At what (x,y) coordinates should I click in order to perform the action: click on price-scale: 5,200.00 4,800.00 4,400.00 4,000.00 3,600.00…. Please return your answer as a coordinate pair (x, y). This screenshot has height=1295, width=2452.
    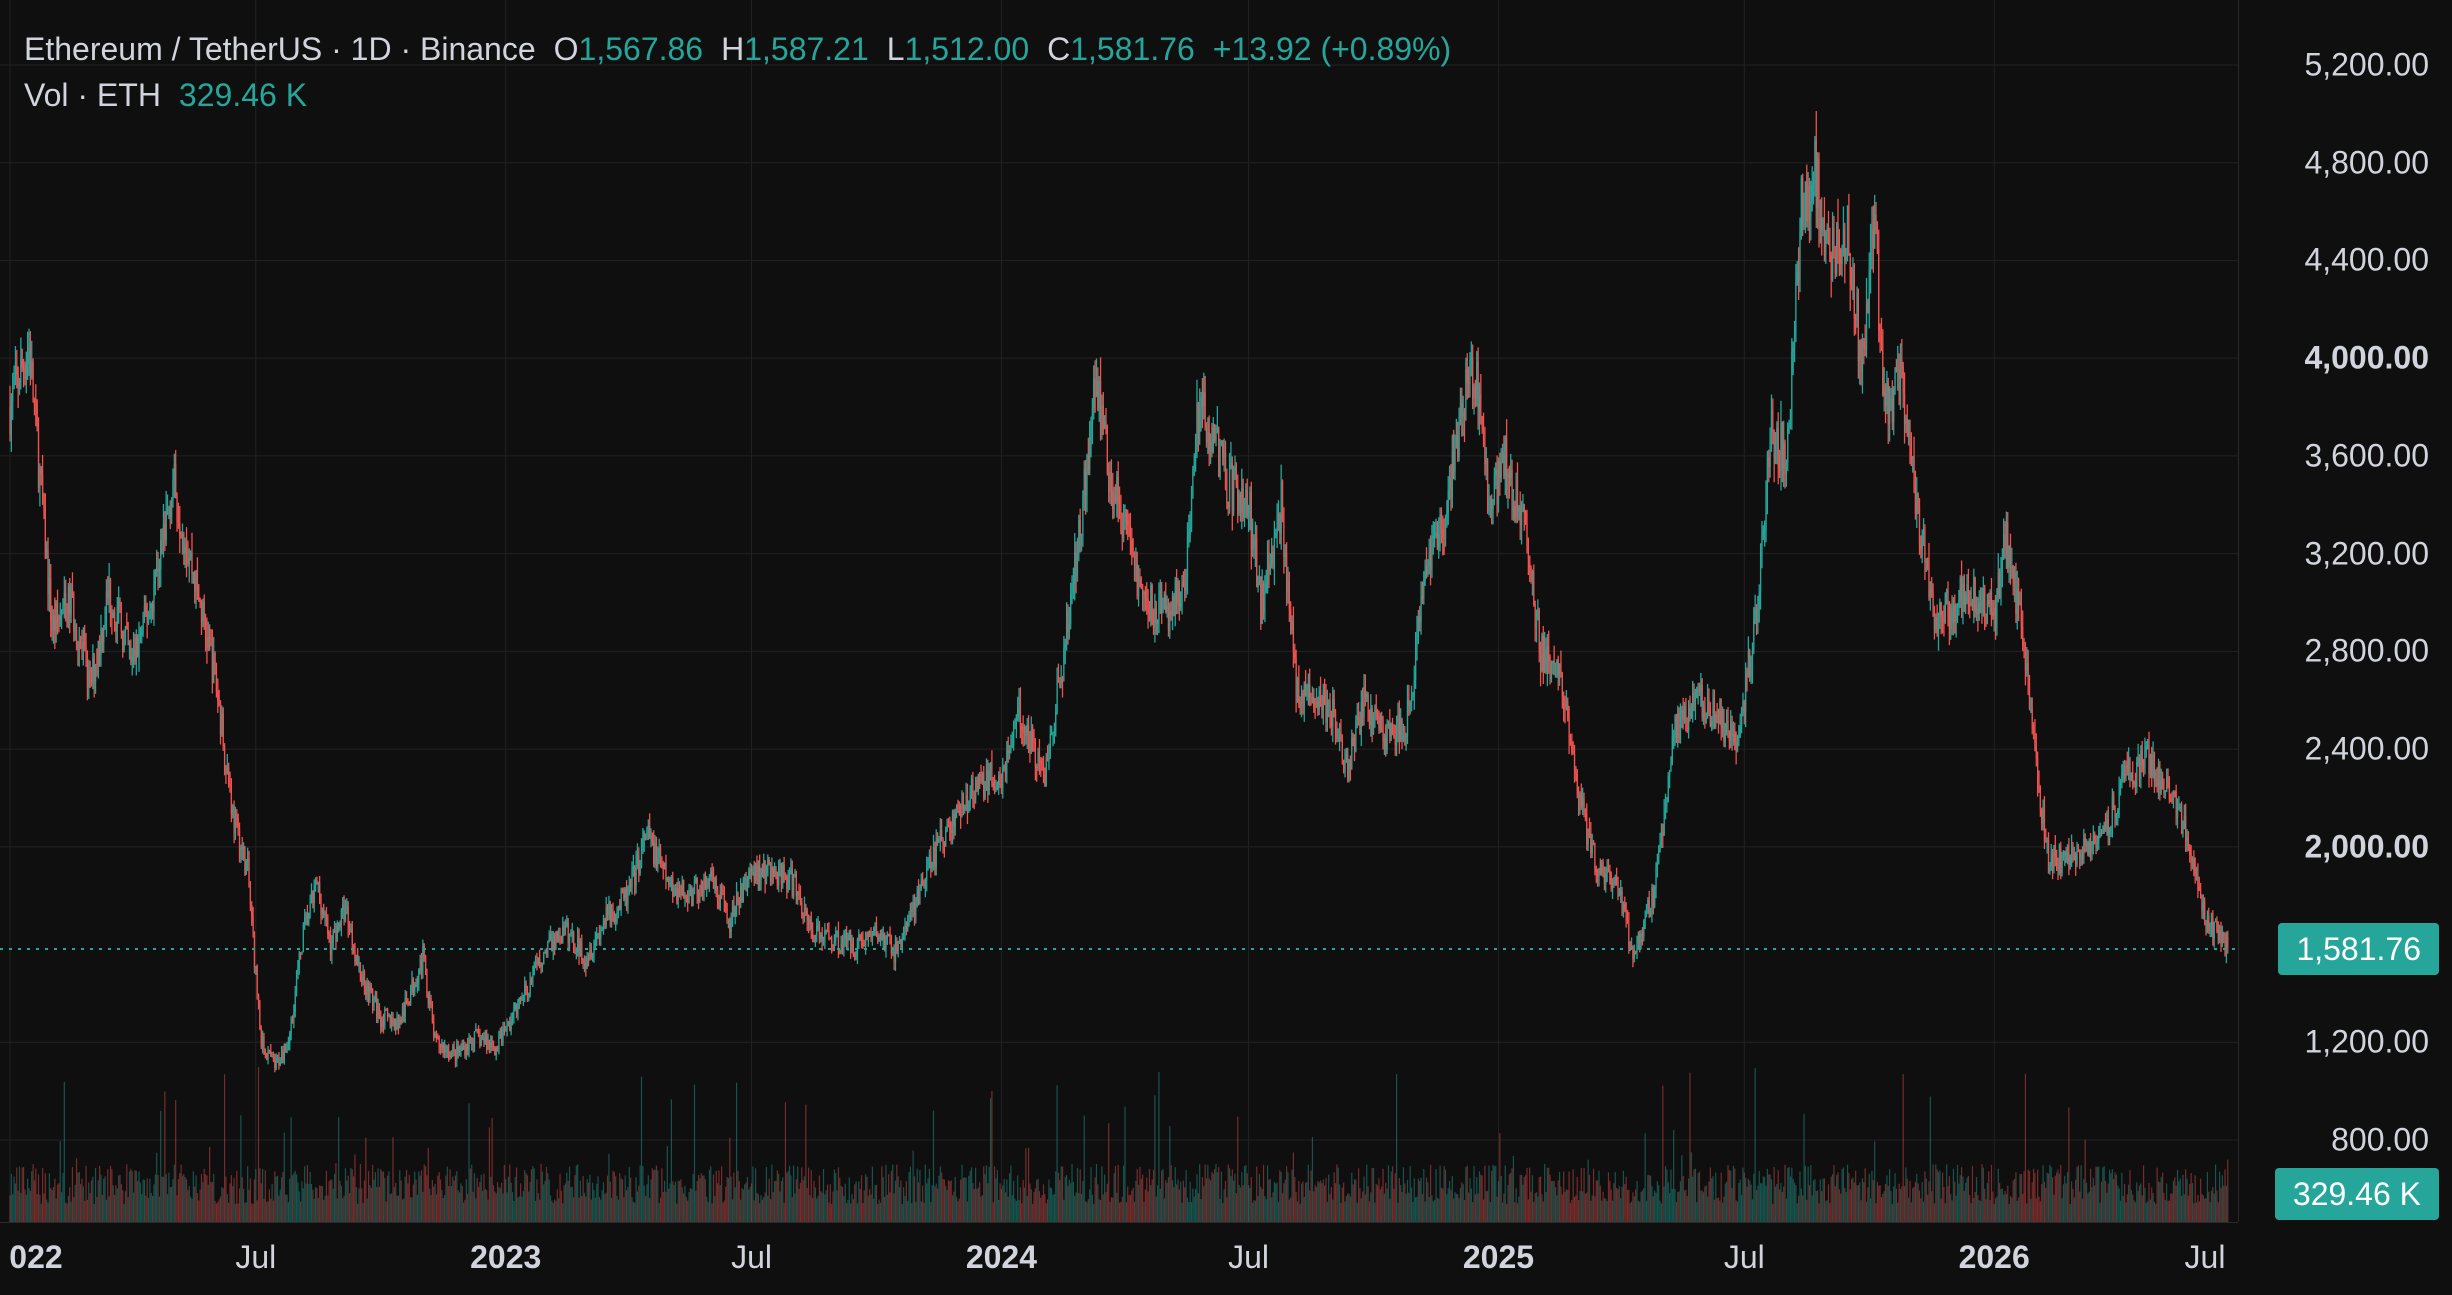
    Looking at the image, I should click on (2345, 611).